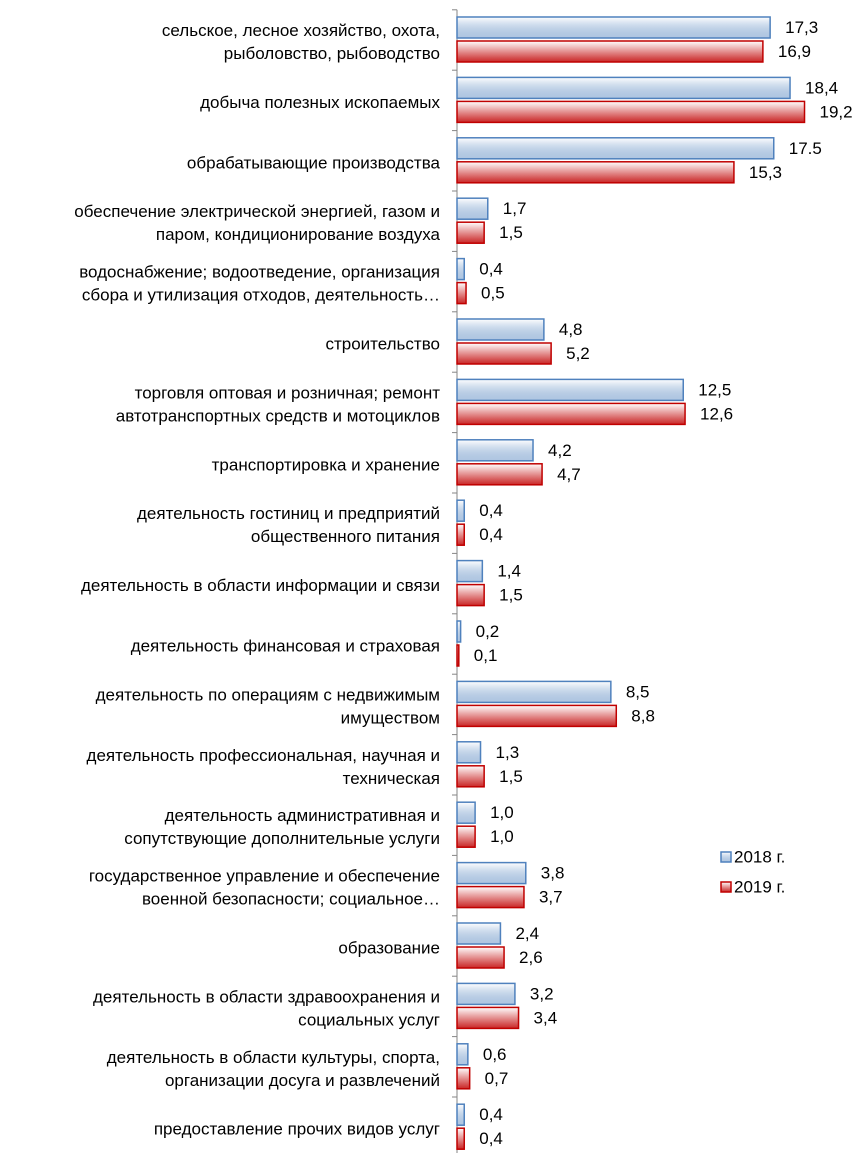  I want to click on category-label: деятельность административная и, so click(302, 815).